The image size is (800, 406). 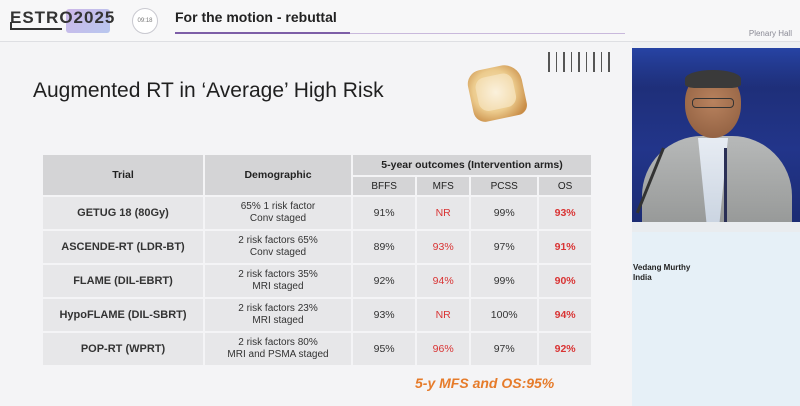 I want to click on trial-name: POP-RT (WPRT), so click(x=123, y=349).